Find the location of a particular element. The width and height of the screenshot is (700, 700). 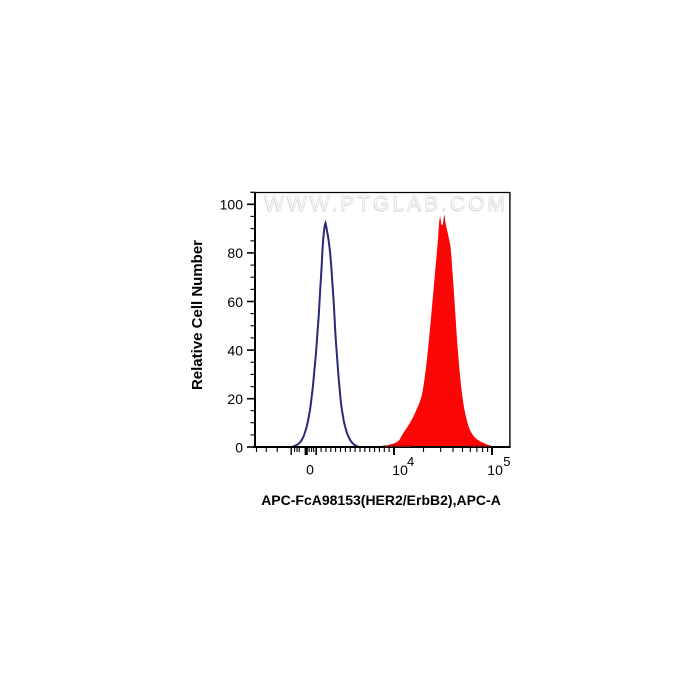

svg-text: WWW.PTGLAB.COM is located at coordinates (386, 203).